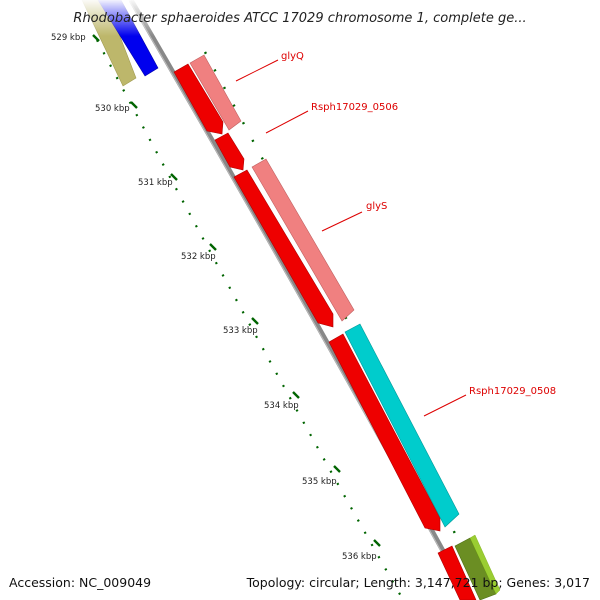 The height and width of the screenshot is (600, 600). Describe the element at coordinates (80, 582) in the screenshot. I see `accession-text: Accession: NC_009049` at that location.